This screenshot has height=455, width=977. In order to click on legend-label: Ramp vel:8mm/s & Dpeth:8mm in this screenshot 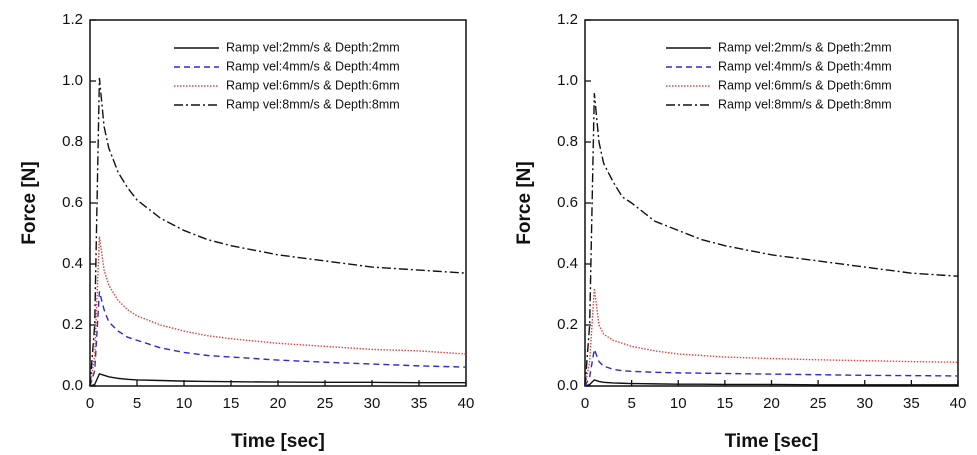, I will do `click(805, 104)`.